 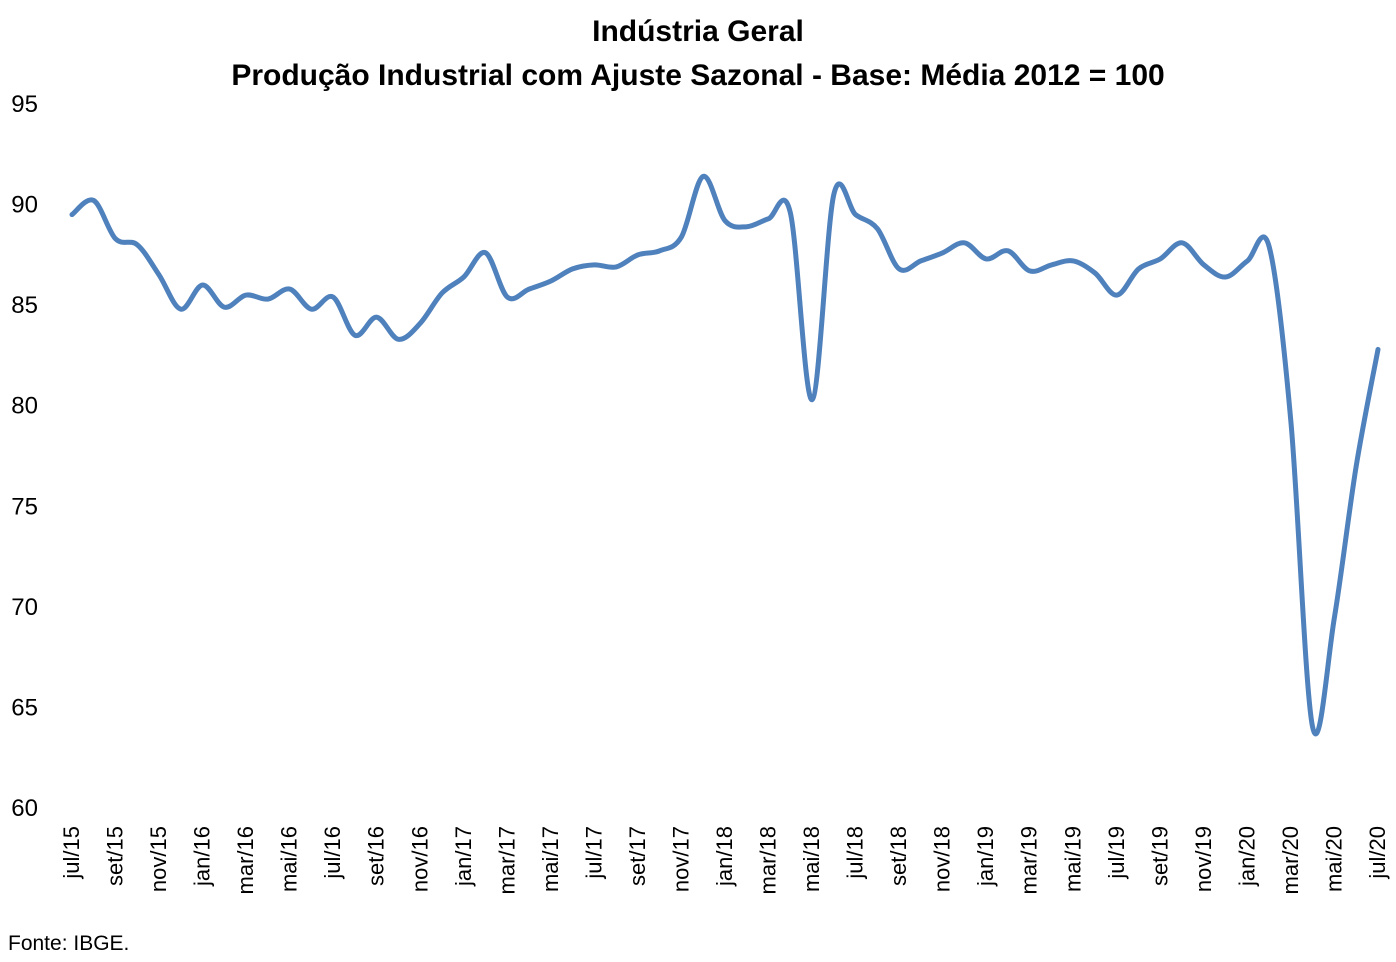 I want to click on x-tick-label: jul/20, so click(x=1377, y=853).